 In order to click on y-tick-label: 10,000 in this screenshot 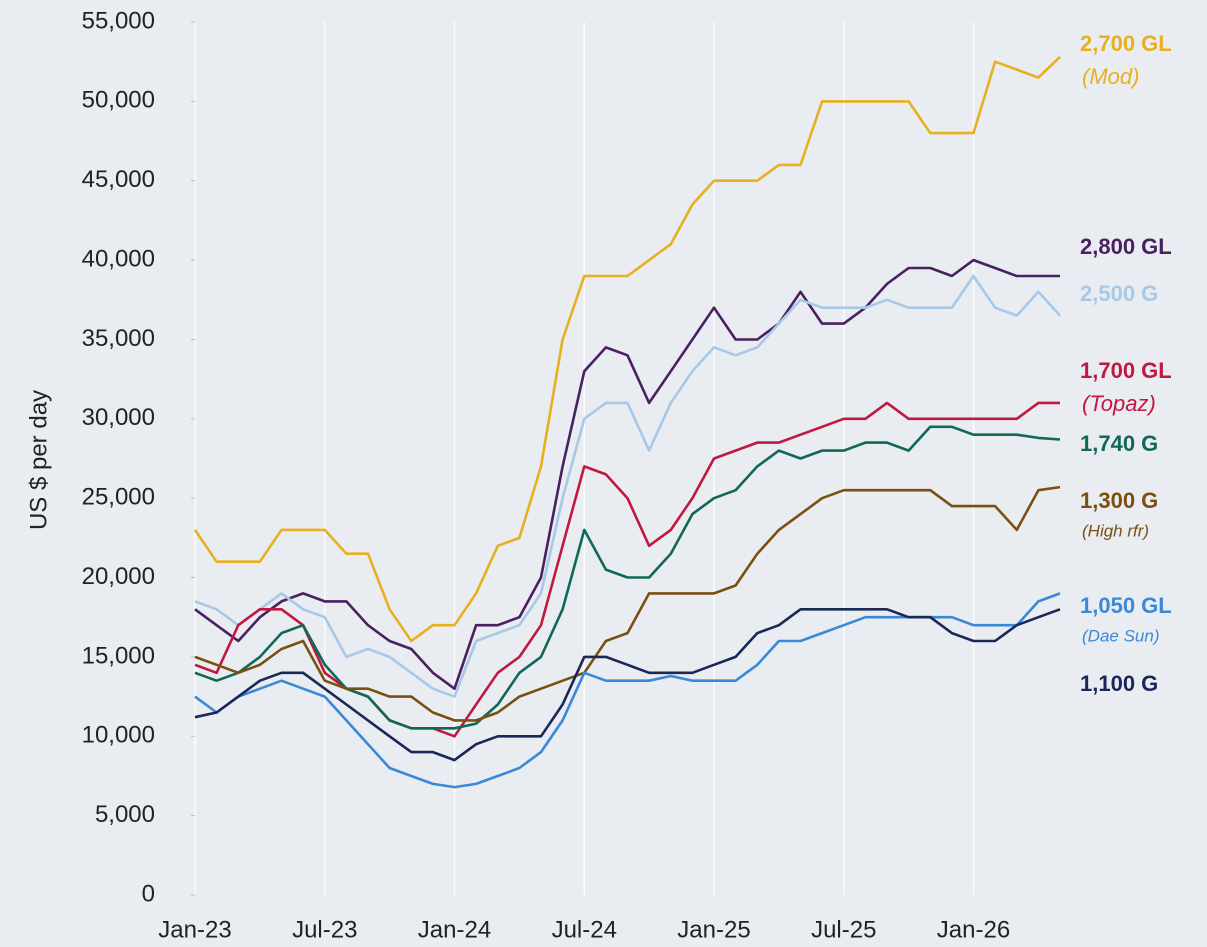, I will do `click(118, 735)`.